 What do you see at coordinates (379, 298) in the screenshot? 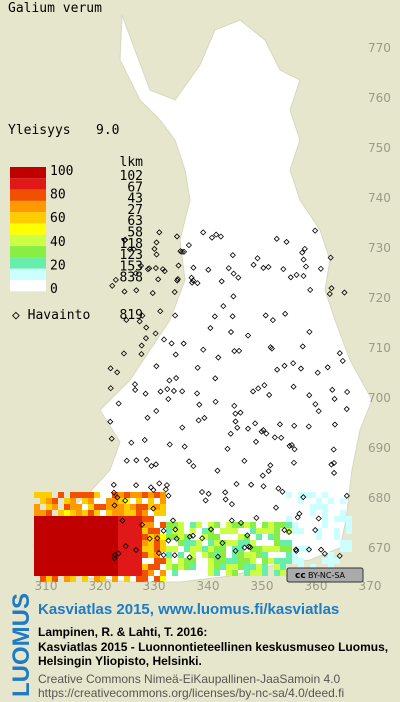
I see `y-grid-label: 720` at bounding box center [379, 298].